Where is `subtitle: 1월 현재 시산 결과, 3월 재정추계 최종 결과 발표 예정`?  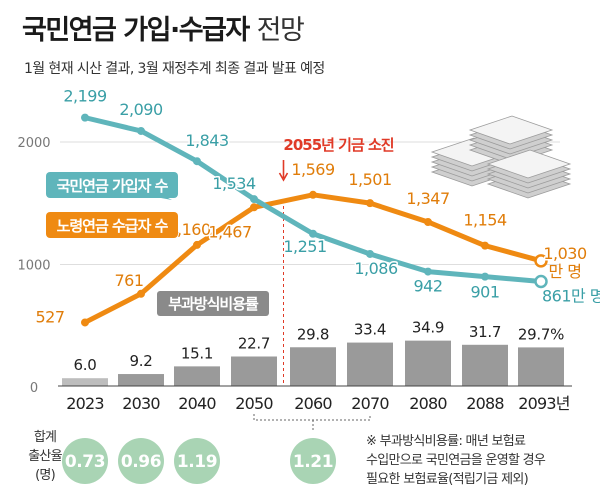
subtitle: 1월 현재 시산 결과, 3월 재정추계 최종 결과 발표 예정 is located at coordinates (174, 69).